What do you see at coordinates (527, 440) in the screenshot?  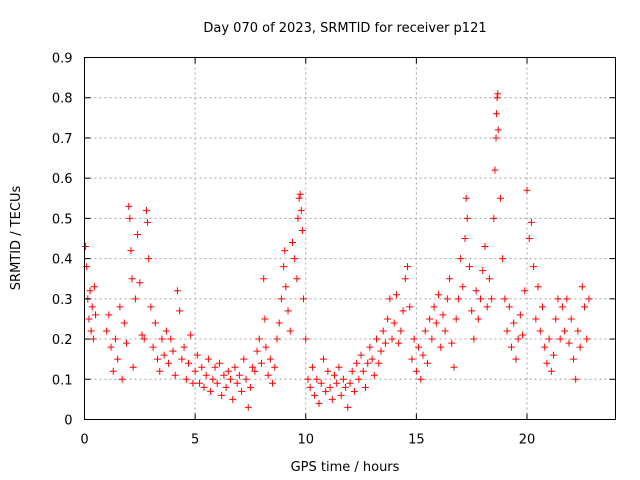 I see `x-tick-label: 20` at bounding box center [527, 440].